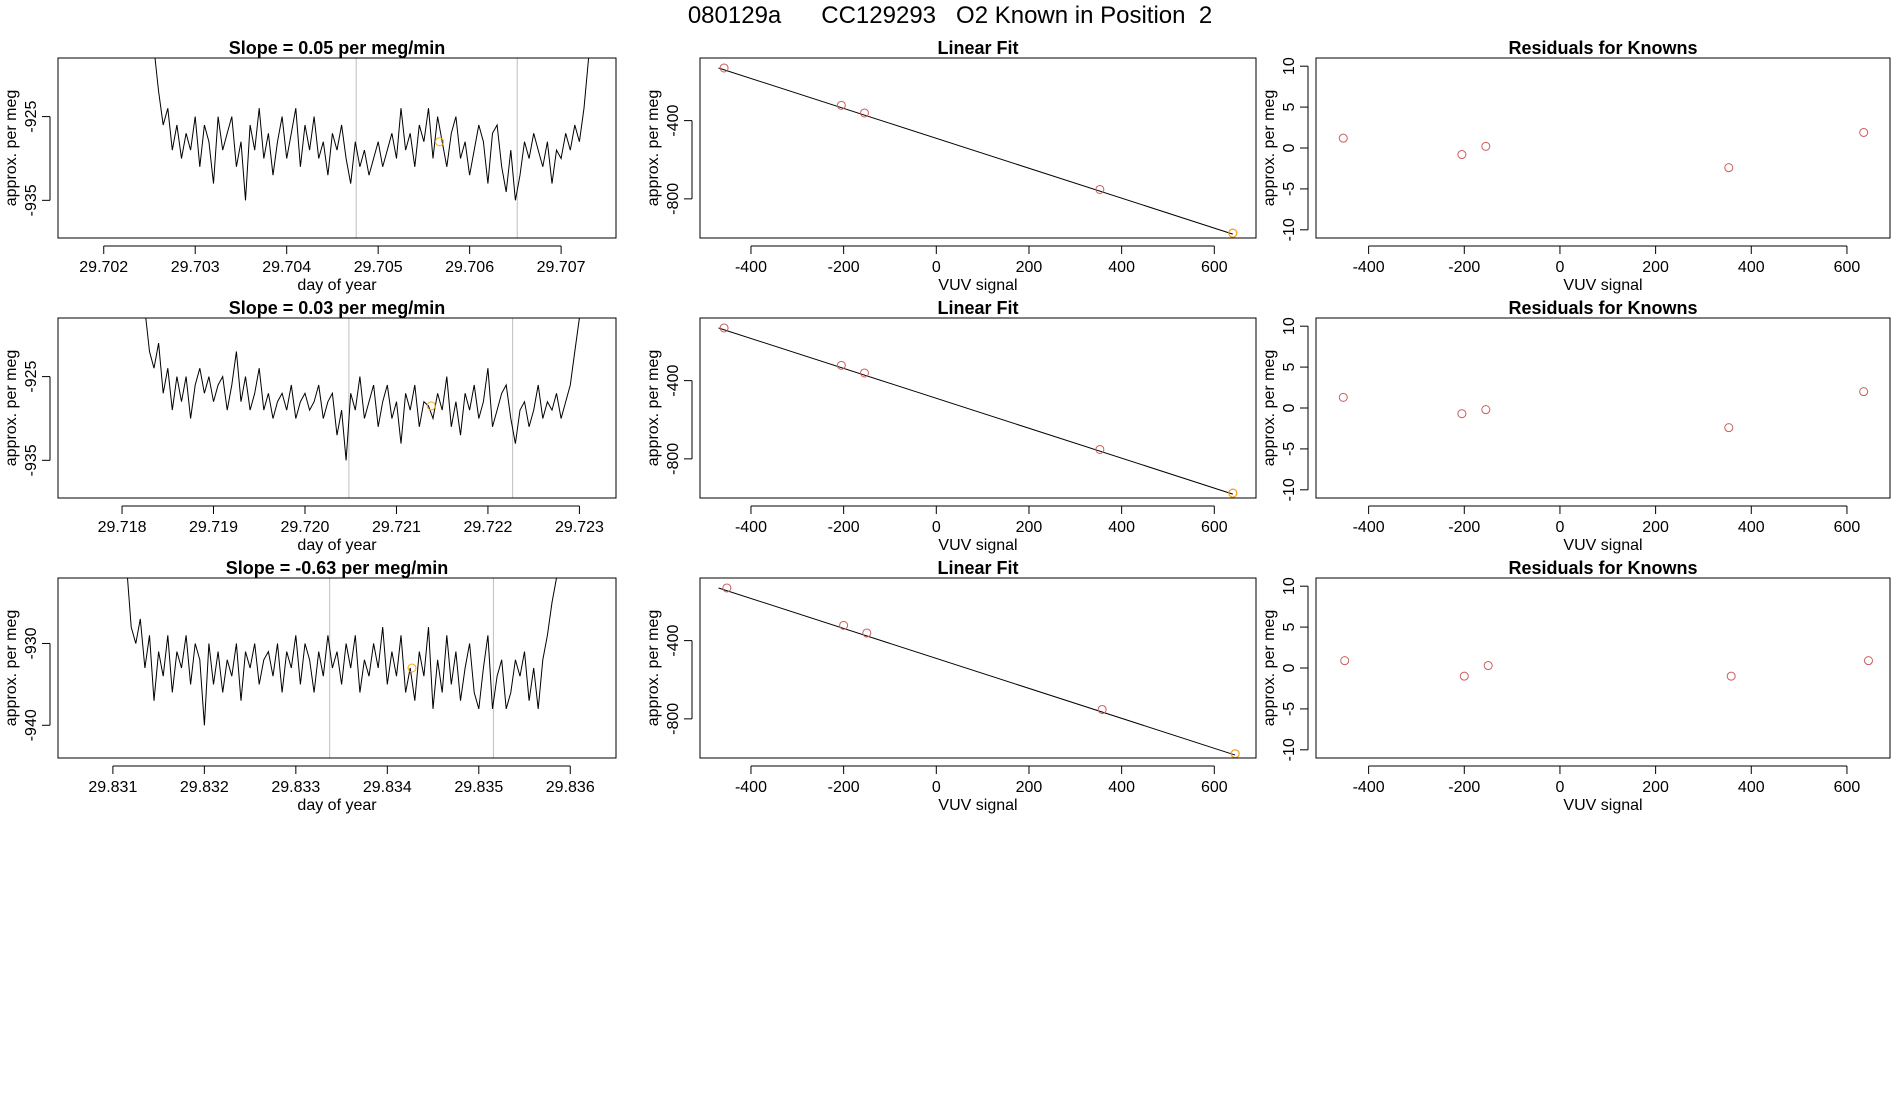 The height and width of the screenshot is (1100, 1900). What do you see at coordinates (337, 48) in the screenshot?
I see `chart-title: Slope = 0.05 per meg/min` at bounding box center [337, 48].